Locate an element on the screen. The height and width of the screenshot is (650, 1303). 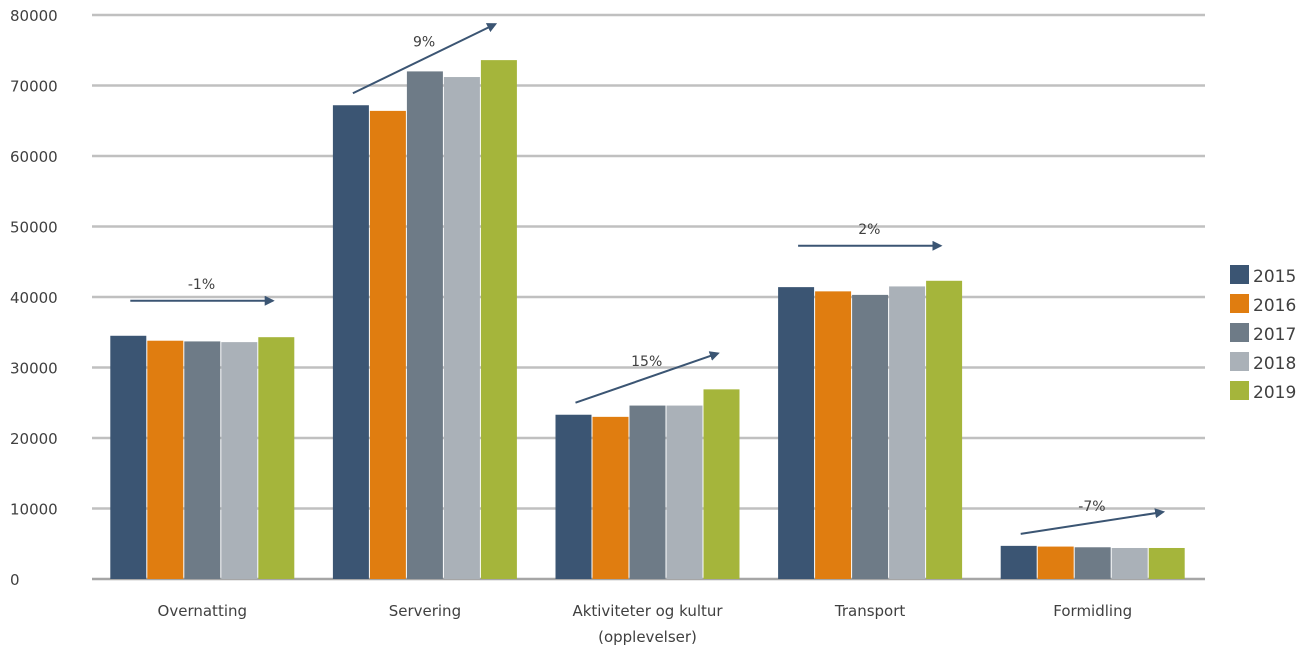
x-tick-label: Overnatting is located at coordinates (202, 611).